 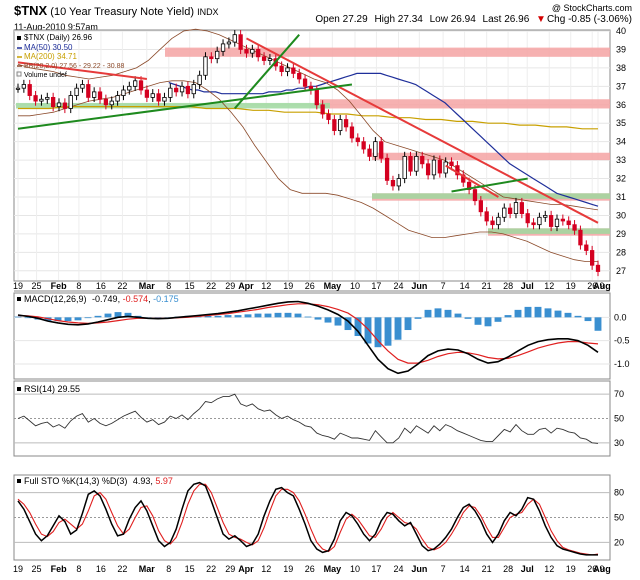 What do you see at coordinates (619, 493) in the screenshot?
I see `sto-y-tick: 80` at bounding box center [619, 493].